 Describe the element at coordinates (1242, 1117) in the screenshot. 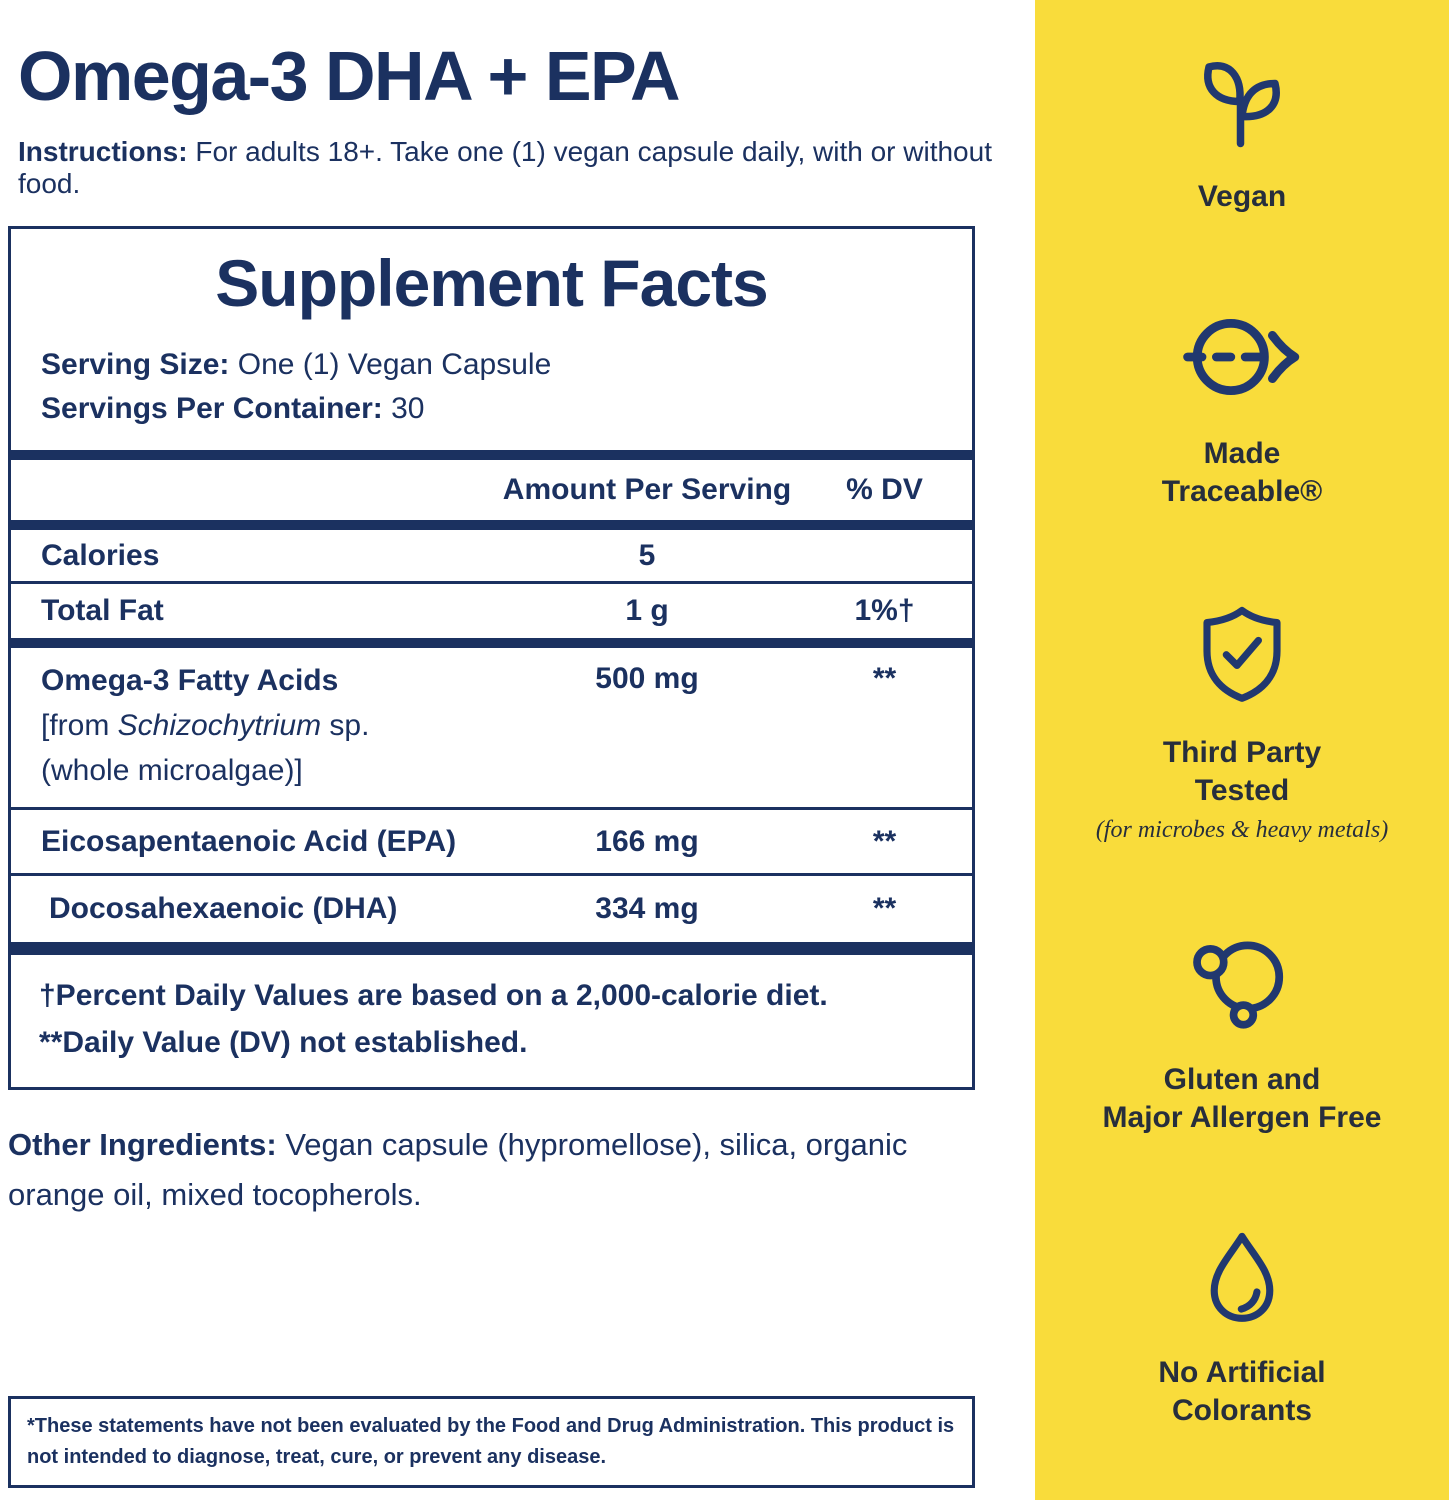

I see `badge-label-line: Major Allergen Free` at that location.